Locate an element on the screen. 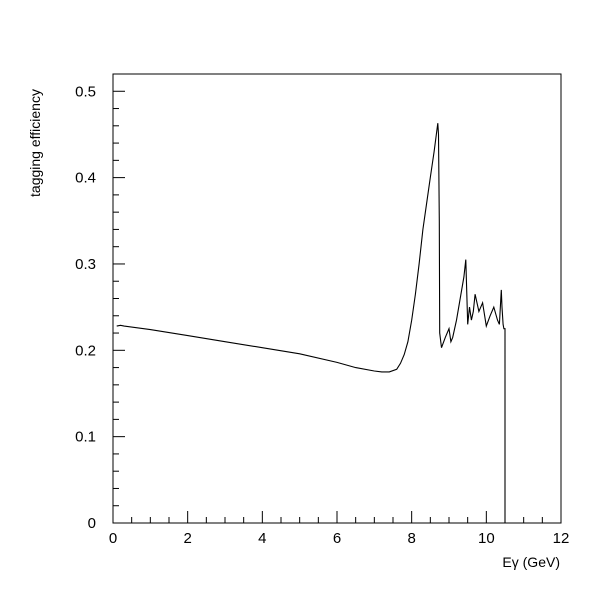  x-tick-label: 4 is located at coordinates (262, 538).